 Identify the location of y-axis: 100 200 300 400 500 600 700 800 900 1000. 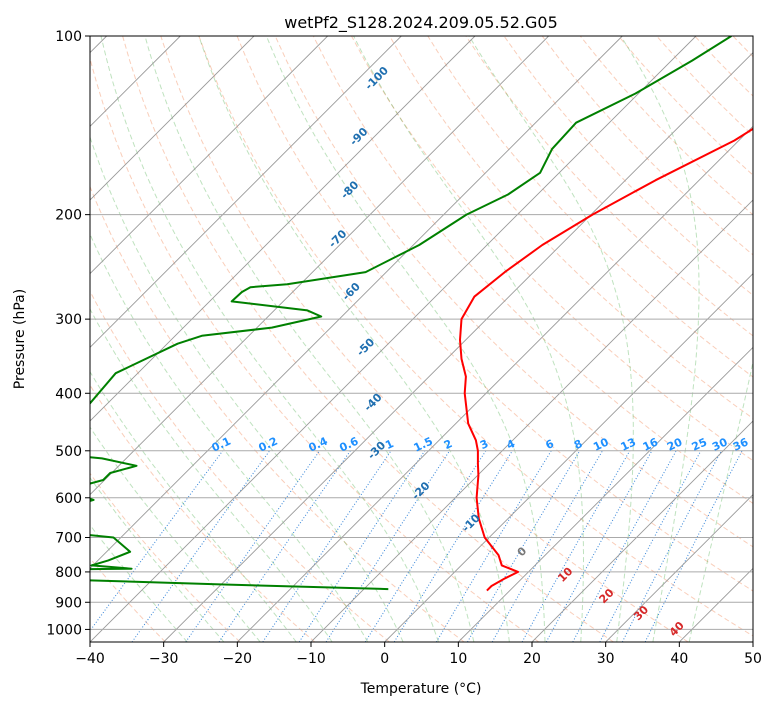
(68, 333).